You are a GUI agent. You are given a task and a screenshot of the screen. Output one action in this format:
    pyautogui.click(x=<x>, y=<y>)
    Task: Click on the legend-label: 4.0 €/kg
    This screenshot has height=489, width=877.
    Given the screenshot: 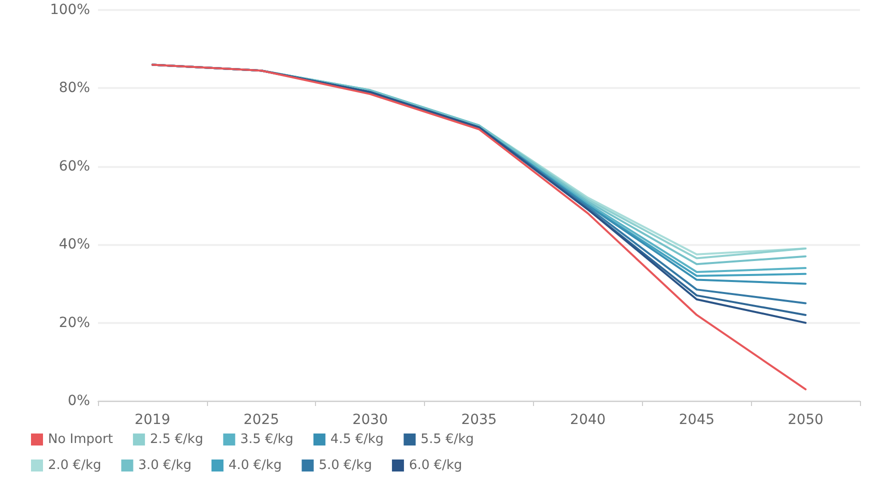 What is the action you would take?
    pyautogui.click(x=255, y=465)
    